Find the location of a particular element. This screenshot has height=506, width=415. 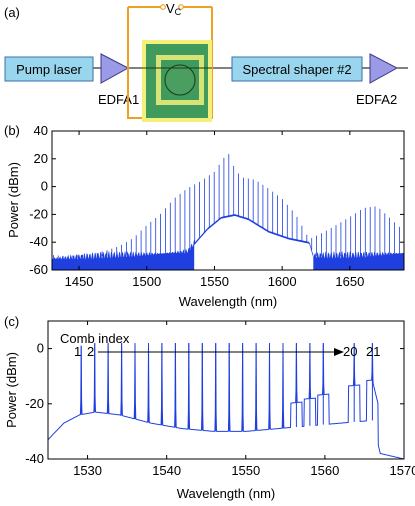

edfa1-label: EDFA1 is located at coordinates (118, 99).